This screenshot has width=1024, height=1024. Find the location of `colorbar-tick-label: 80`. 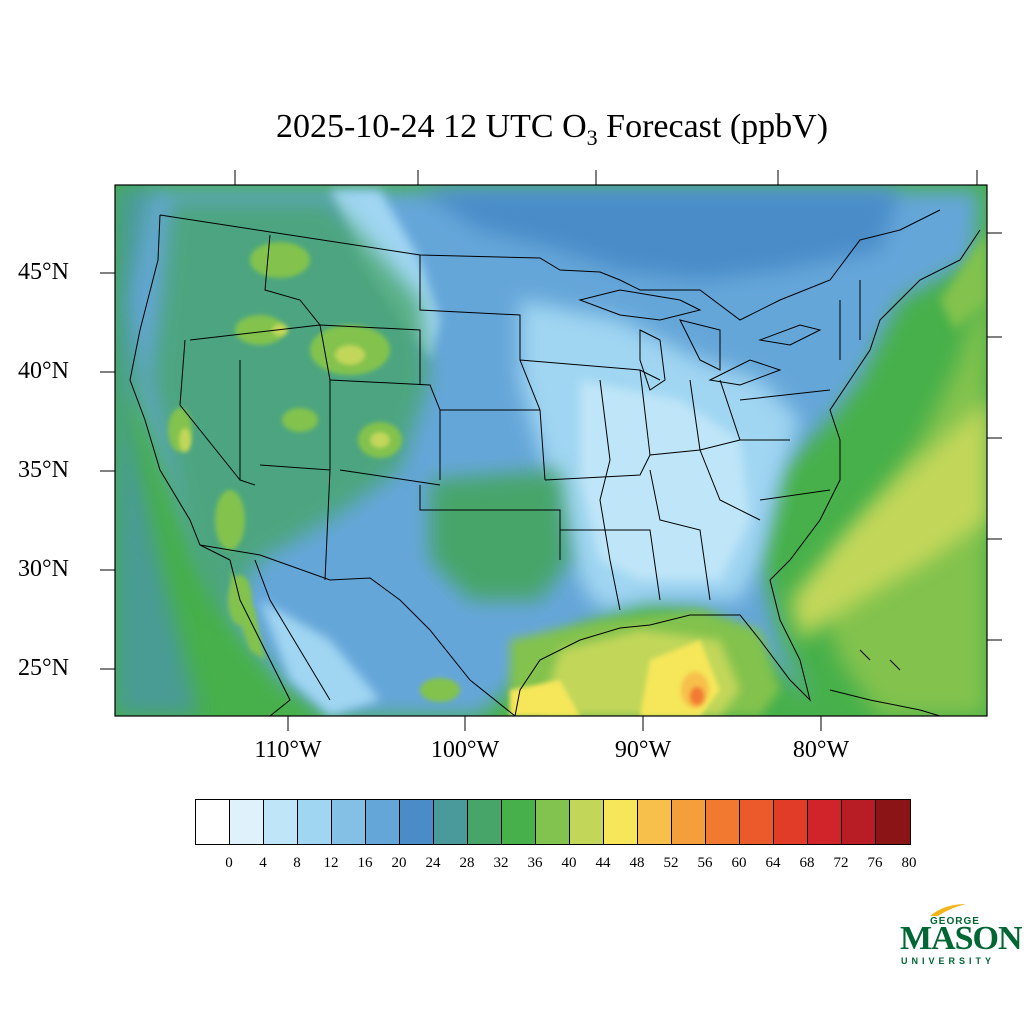

colorbar-tick-label: 80 is located at coordinates (909, 863).